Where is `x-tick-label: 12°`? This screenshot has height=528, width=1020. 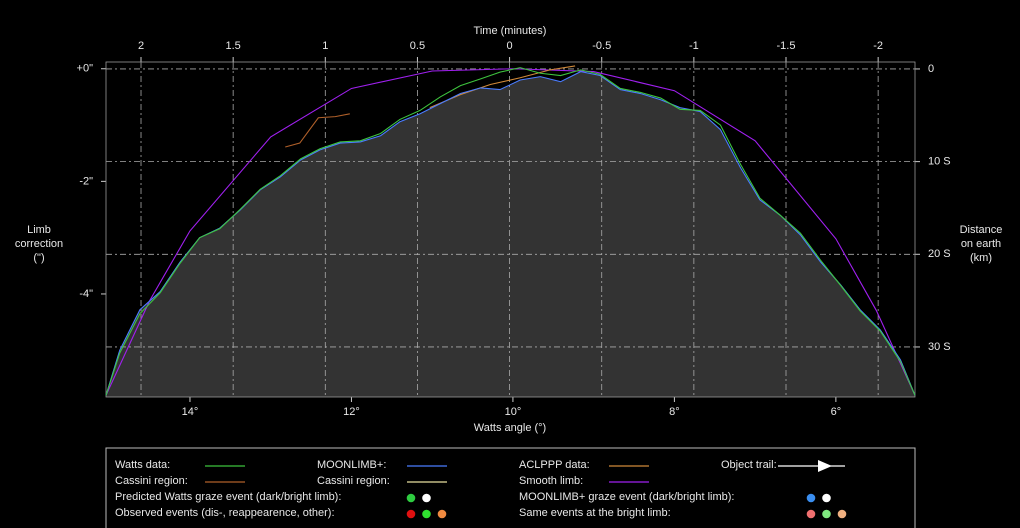 x-tick-label: 12° is located at coordinates (351, 412).